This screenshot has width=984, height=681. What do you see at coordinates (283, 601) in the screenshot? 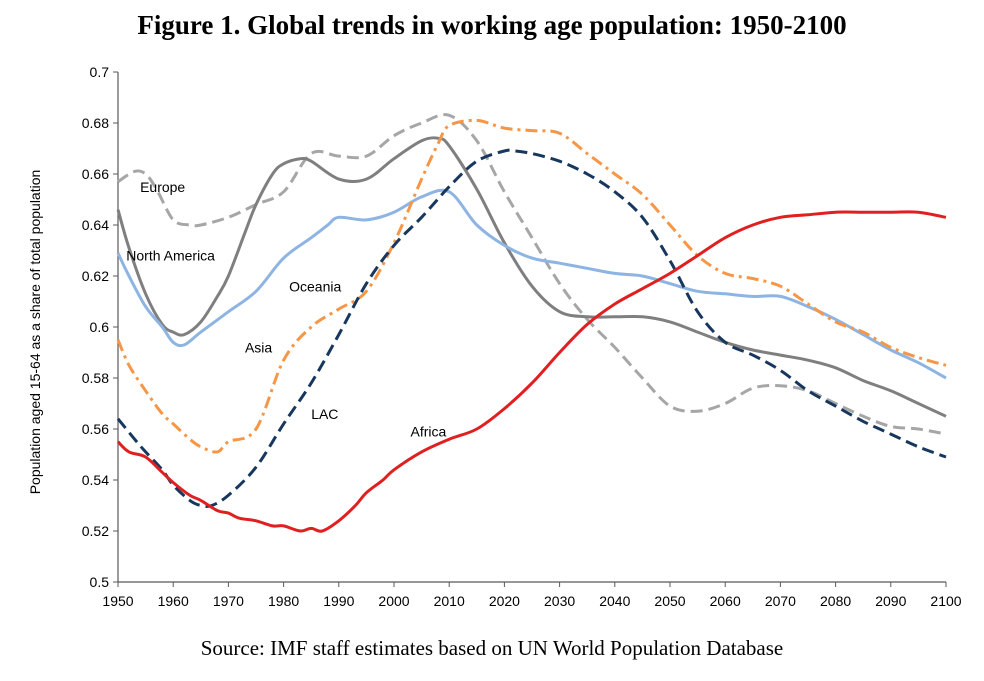
I see `x-tick-label: 1980` at bounding box center [283, 601].